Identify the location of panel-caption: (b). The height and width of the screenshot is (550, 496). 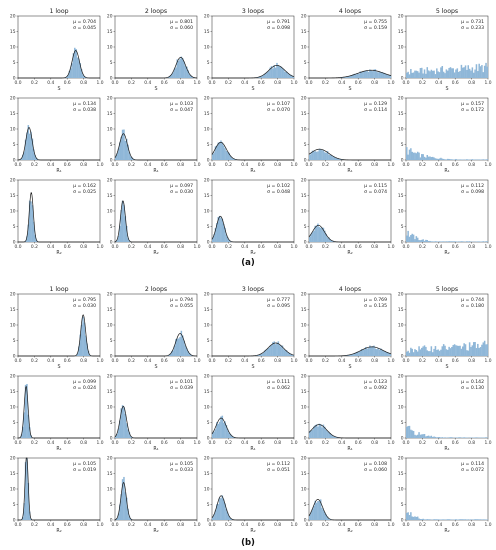
(248, 543).